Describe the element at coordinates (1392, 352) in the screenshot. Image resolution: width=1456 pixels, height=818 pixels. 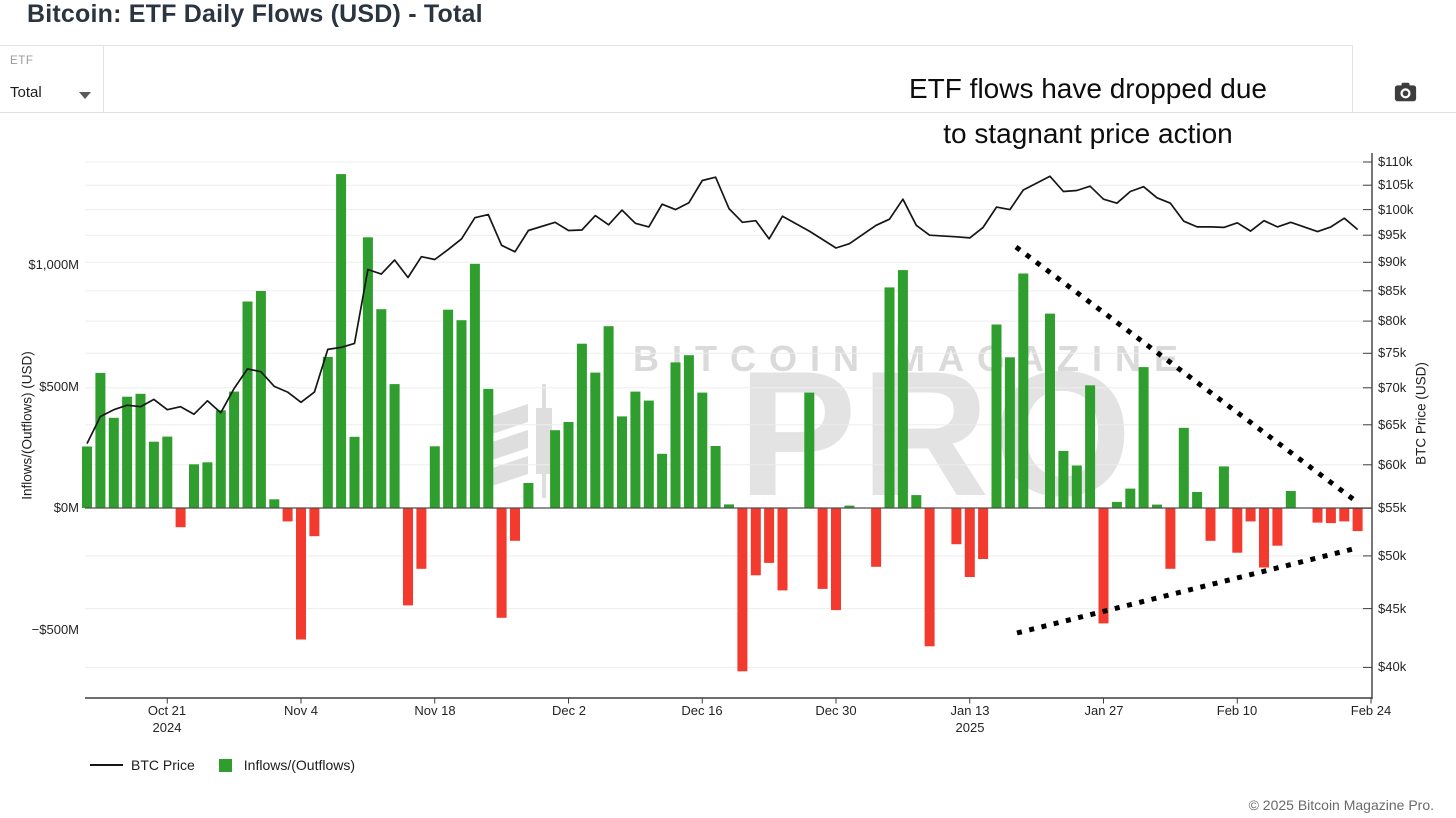
I see `right-axis-tick: $75k` at that location.